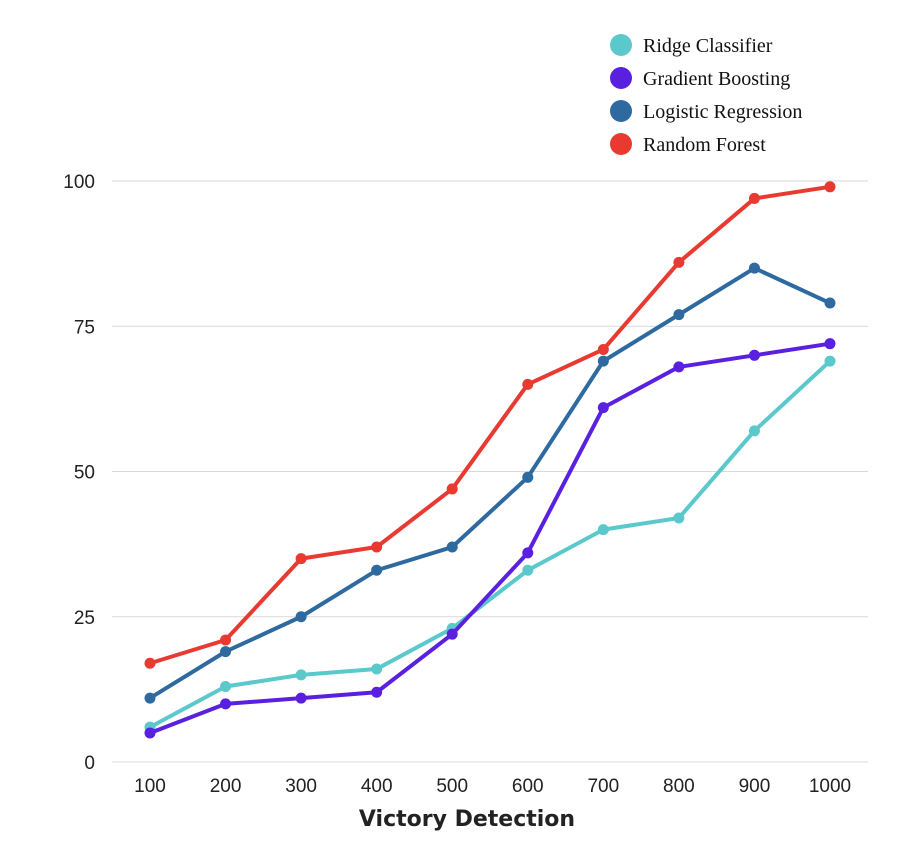 The image size is (924, 860). I want to click on x-tick-label: 200, so click(226, 786).